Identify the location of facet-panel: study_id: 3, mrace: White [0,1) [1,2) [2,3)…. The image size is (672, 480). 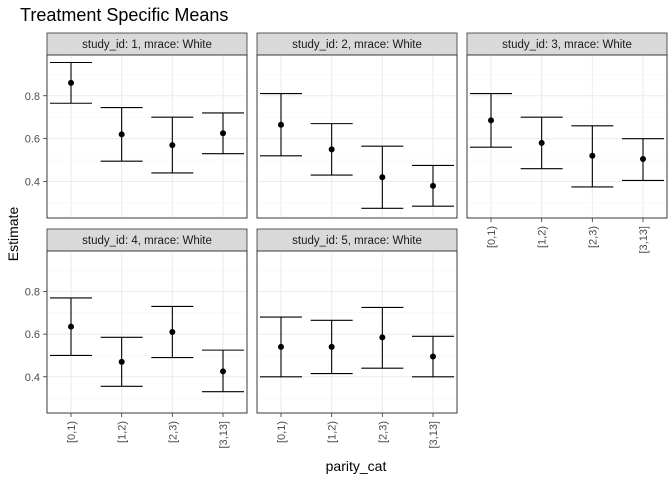
(567, 143).